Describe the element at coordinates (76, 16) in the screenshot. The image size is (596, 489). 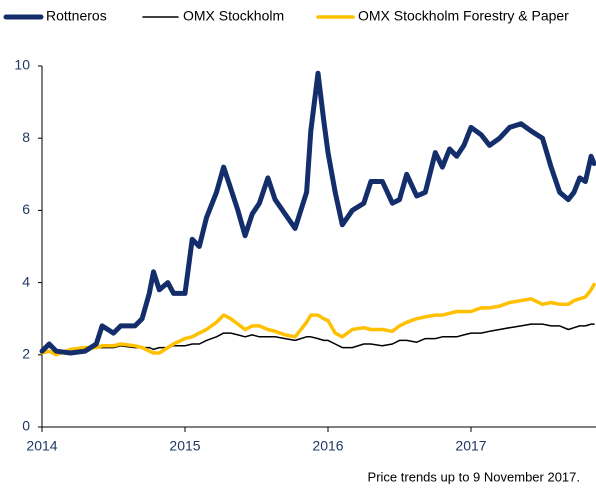
I see `legend-label: Rottneros` at that location.